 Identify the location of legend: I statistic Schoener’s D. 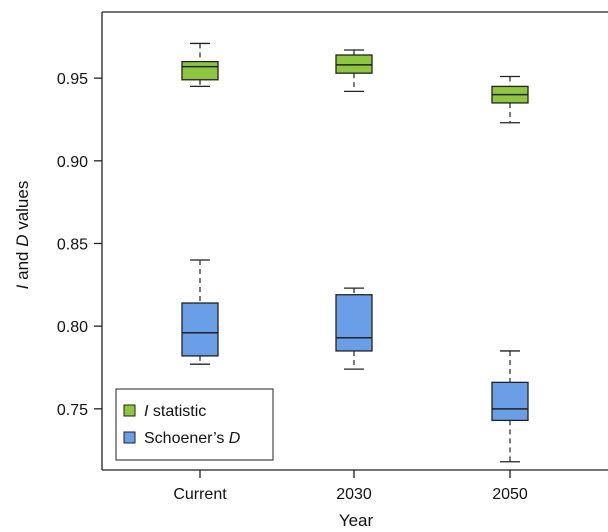
(194, 424).